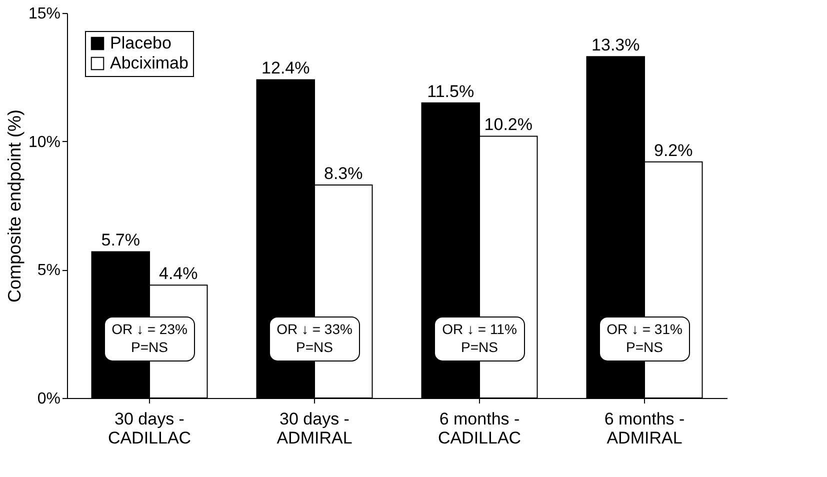  Describe the element at coordinates (480, 429) in the screenshot. I see `x-tick-label: 6 months - CADILLAC` at that location.